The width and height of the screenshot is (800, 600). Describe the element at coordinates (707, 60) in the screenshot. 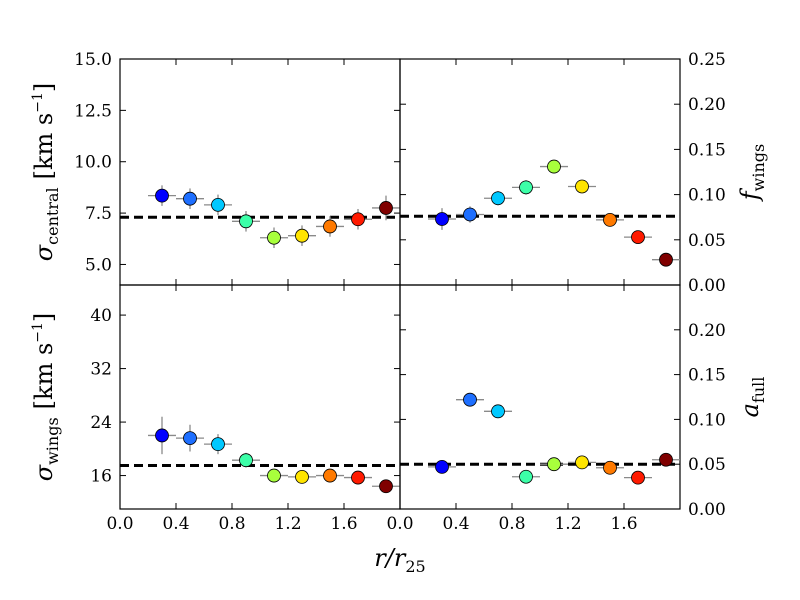

I see `y-tick-label: 0.25` at that location.